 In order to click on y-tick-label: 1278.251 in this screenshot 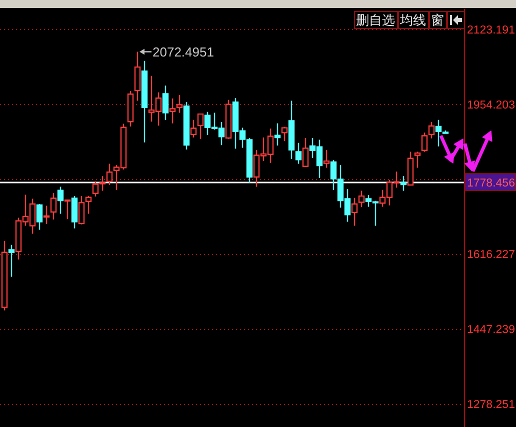, I will do `click(491, 405)`.